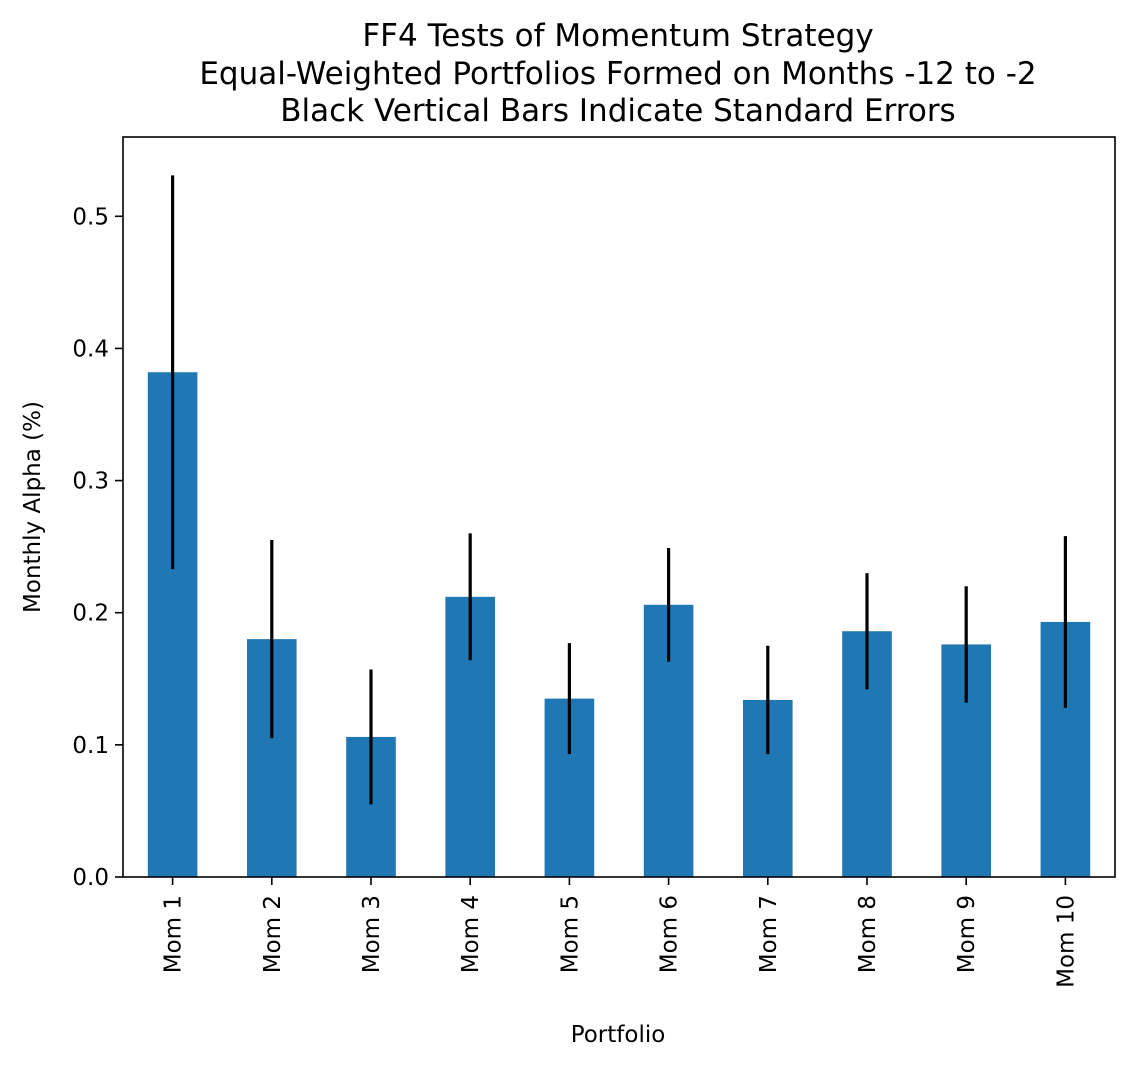 The width and height of the screenshot is (1134, 1068). I want to click on chart-title-line-1: FF4 Tests of Momentum Strategy, so click(617, 36).